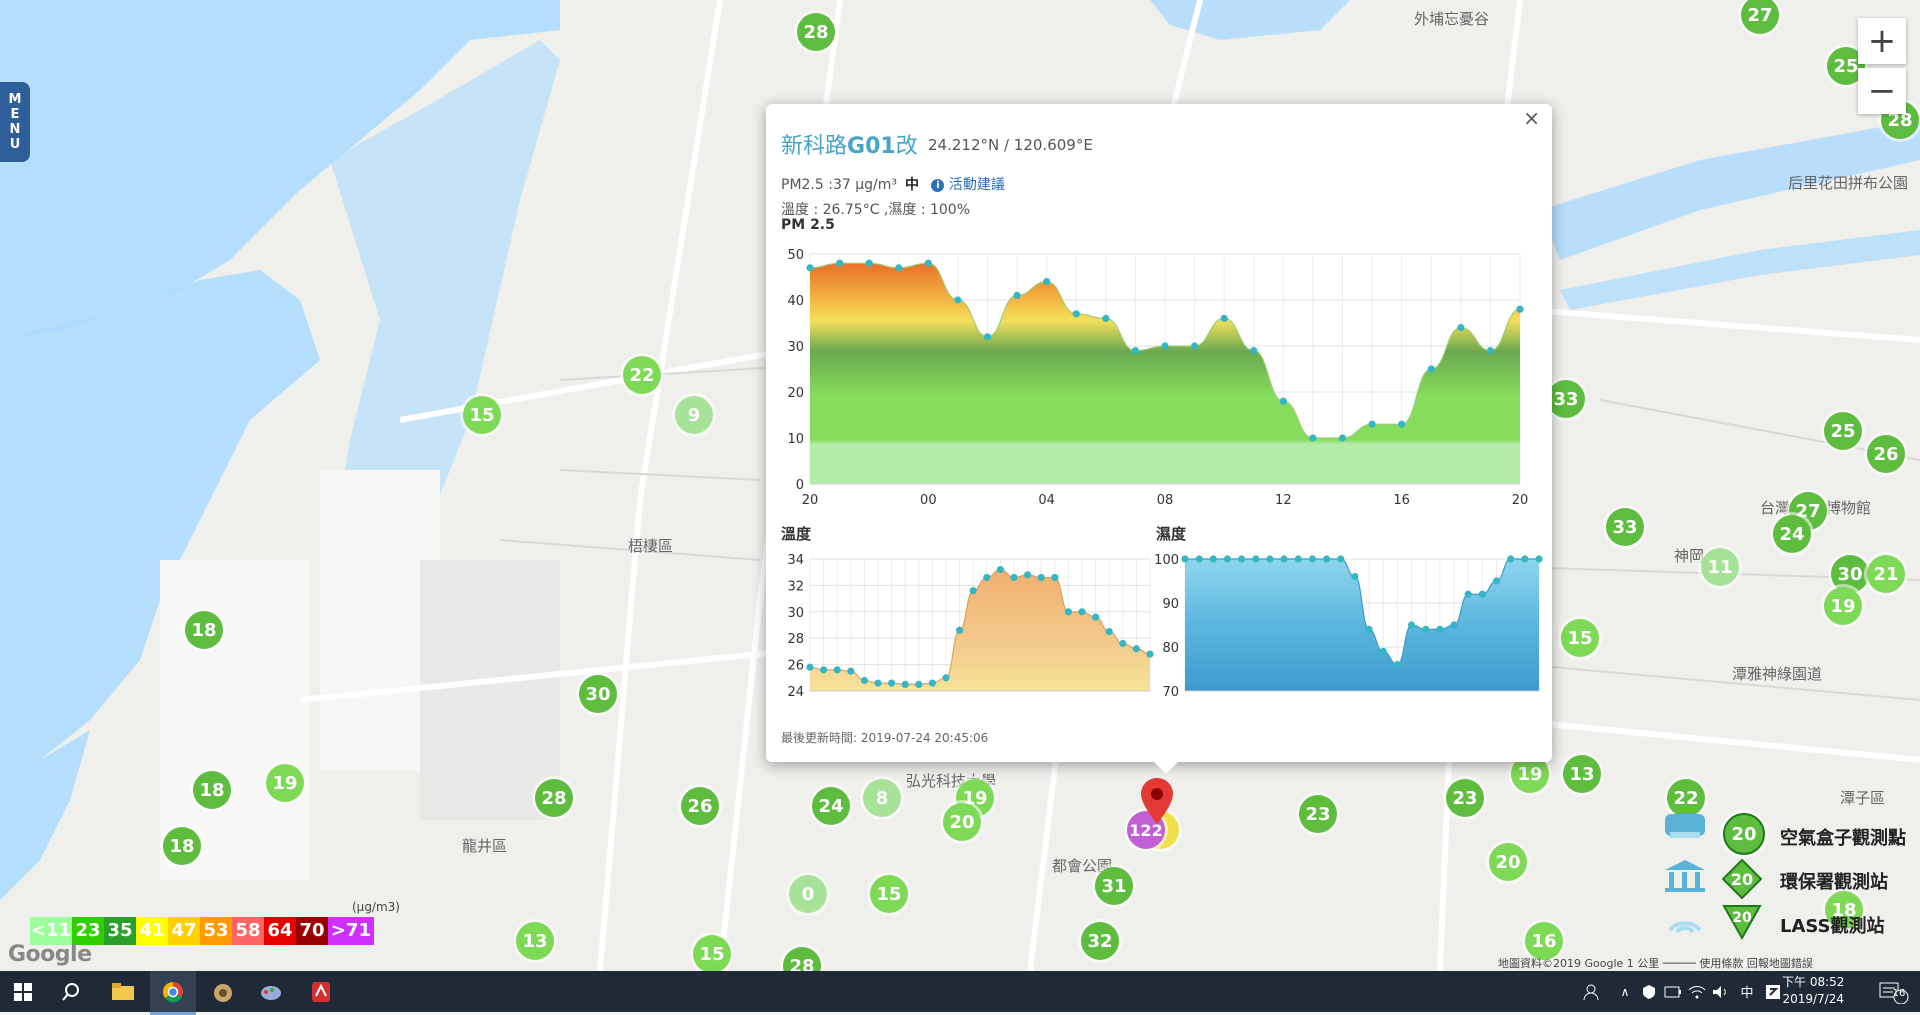 Image resolution: width=1920 pixels, height=1015 pixels. Describe the element at coordinates (1720, 567) in the screenshot. I see `sensor-marker: 11` at that location.